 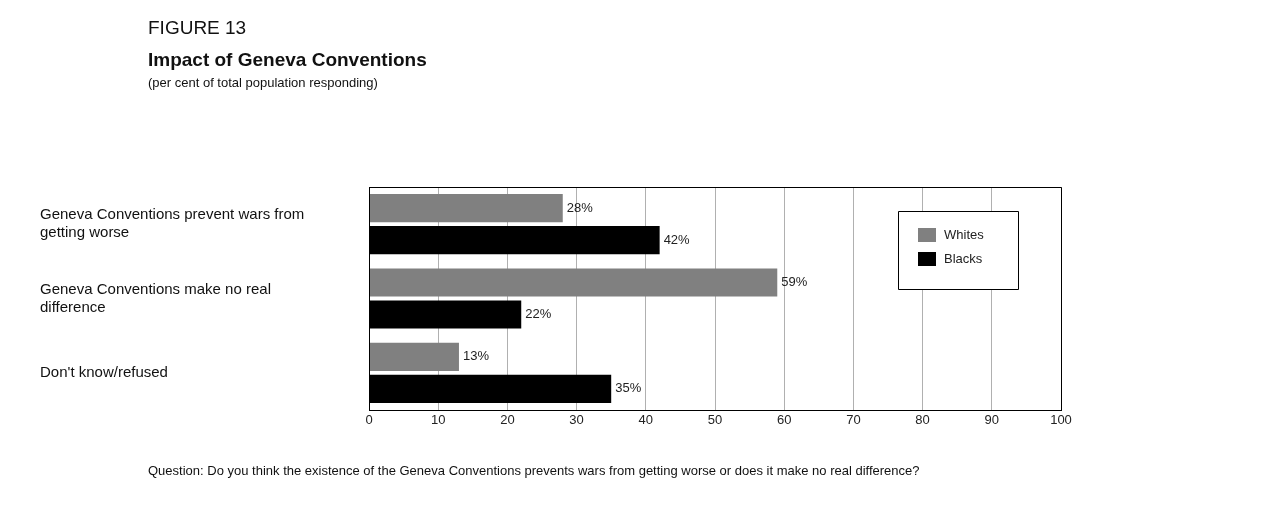 I want to click on x-tick-label: 50, so click(x=715, y=420).